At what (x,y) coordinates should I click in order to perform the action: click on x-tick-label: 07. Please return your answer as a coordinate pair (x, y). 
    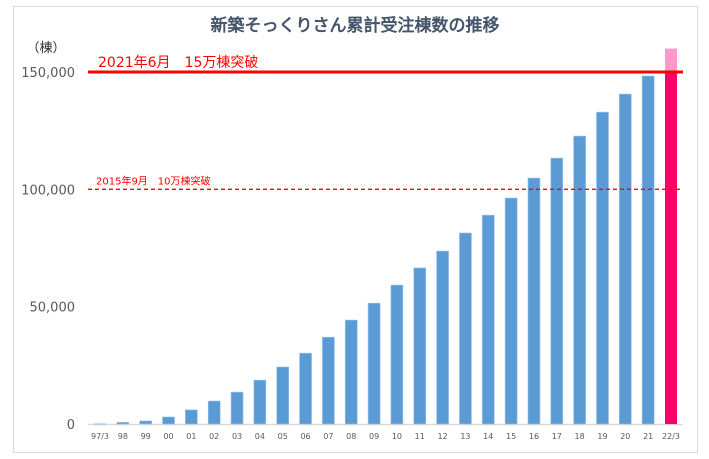
    Looking at the image, I should click on (328, 436).